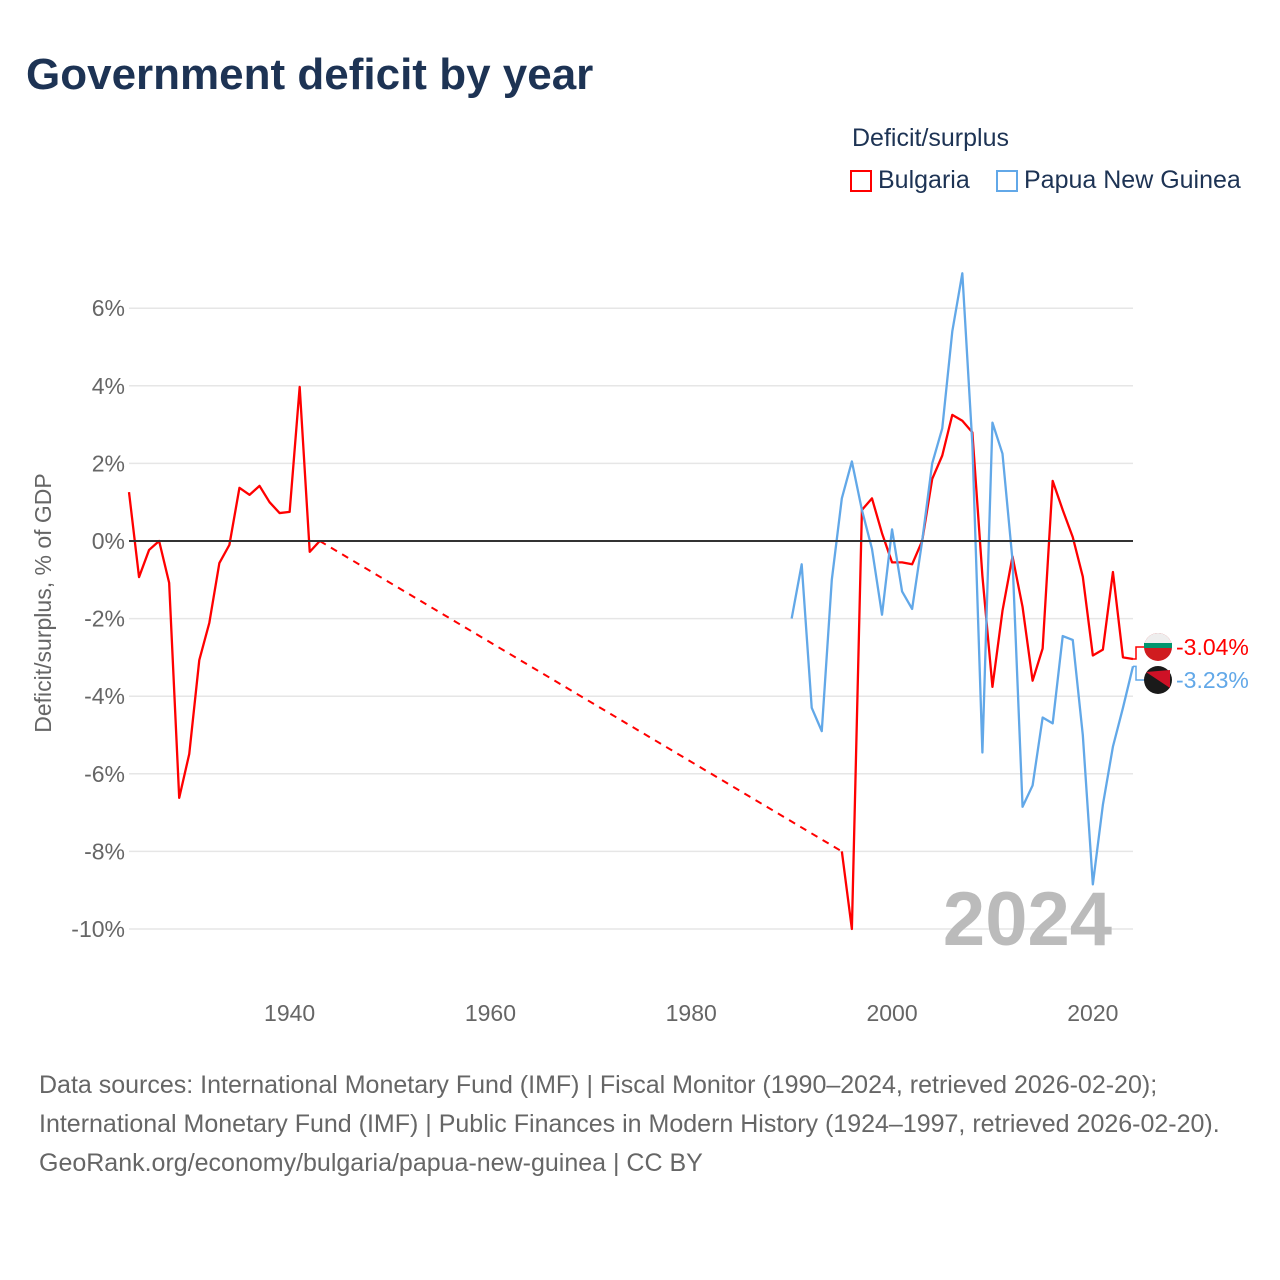 This screenshot has width=1280, height=1280. What do you see at coordinates (861, 180) in the screenshot?
I see `legend-swatch-bulgaria` at bounding box center [861, 180].